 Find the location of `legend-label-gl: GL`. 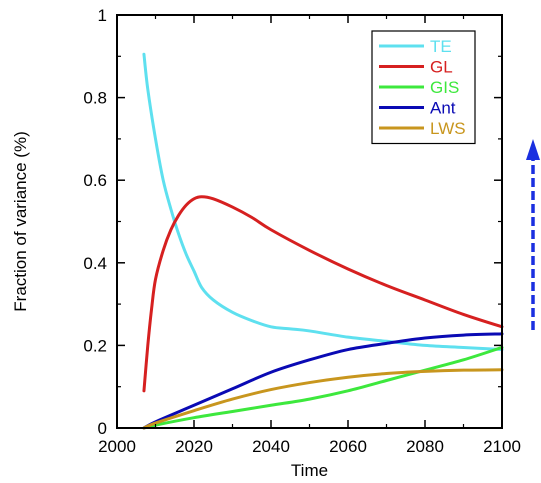

legend-label-gl: GL is located at coordinates (441, 67).